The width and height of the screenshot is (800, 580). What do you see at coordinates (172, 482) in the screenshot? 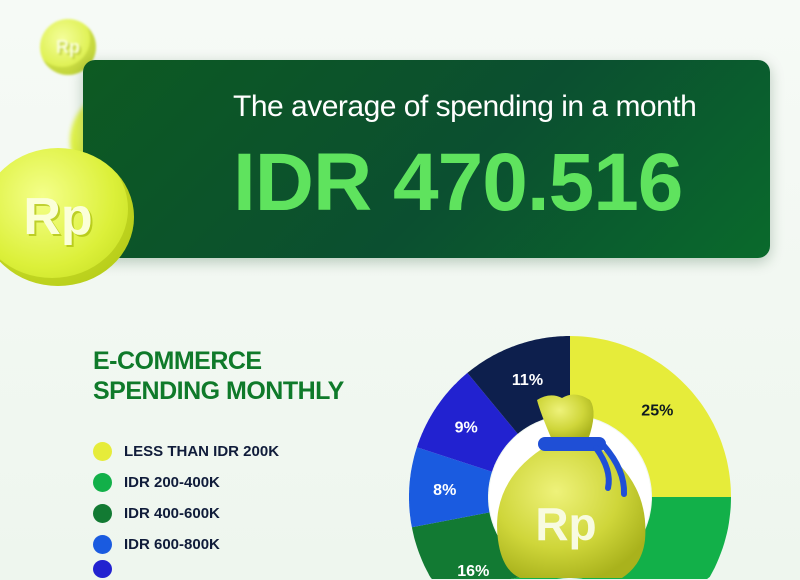
I see `legend-label: IDR 200-400K` at bounding box center [172, 482].